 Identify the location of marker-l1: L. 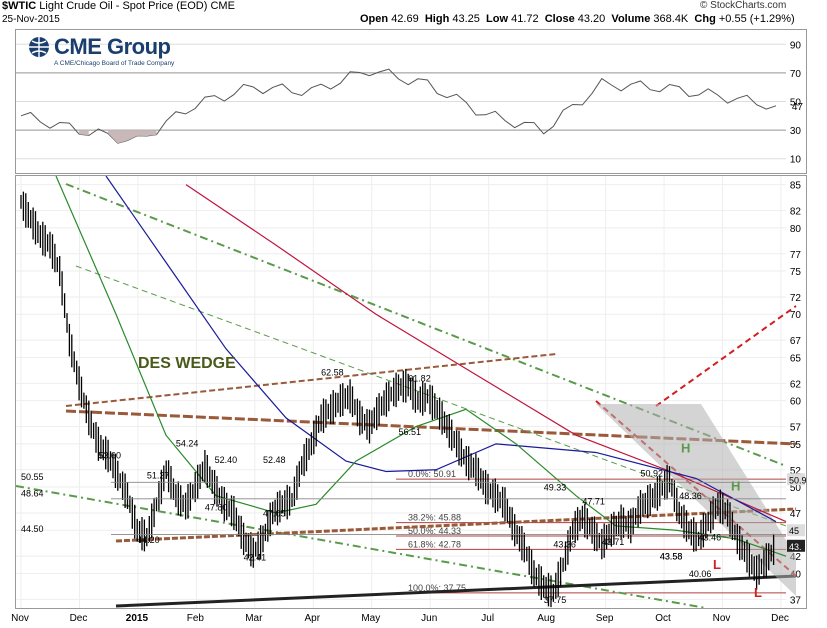
(717, 564).